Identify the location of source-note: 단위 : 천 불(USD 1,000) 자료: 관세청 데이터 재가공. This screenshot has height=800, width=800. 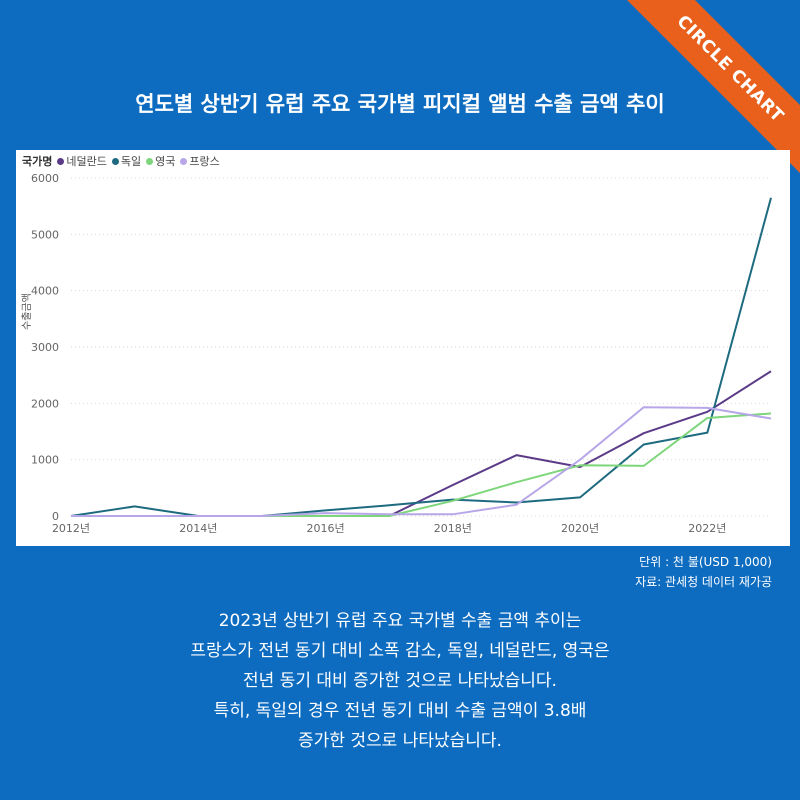
(703, 572).